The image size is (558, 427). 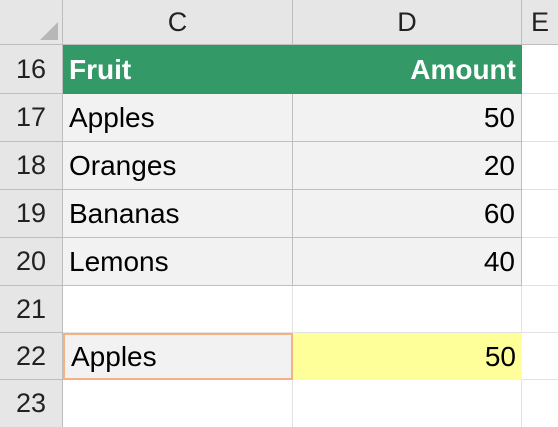 What do you see at coordinates (407, 403) in the screenshot?
I see `cell-d23` at bounding box center [407, 403].